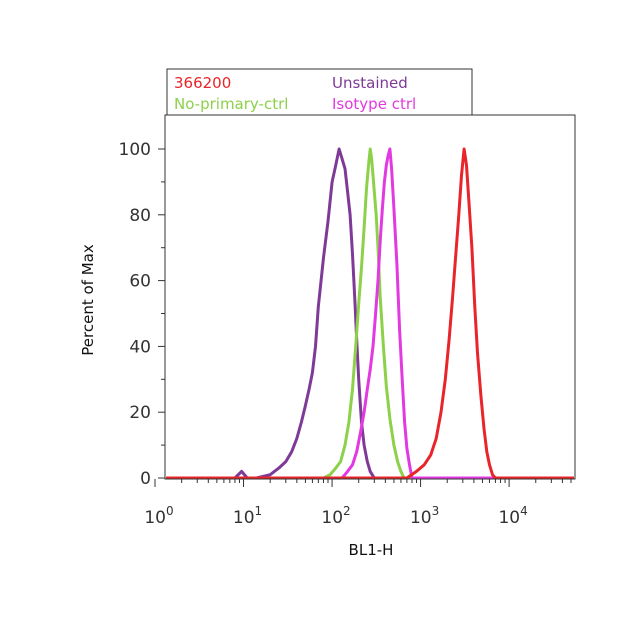 This screenshot has height=639, width=635. What do you see at coordinates (135, 150) in the screenshot?
I see `y-tick-label: 100` at bounding box center [135, 150].